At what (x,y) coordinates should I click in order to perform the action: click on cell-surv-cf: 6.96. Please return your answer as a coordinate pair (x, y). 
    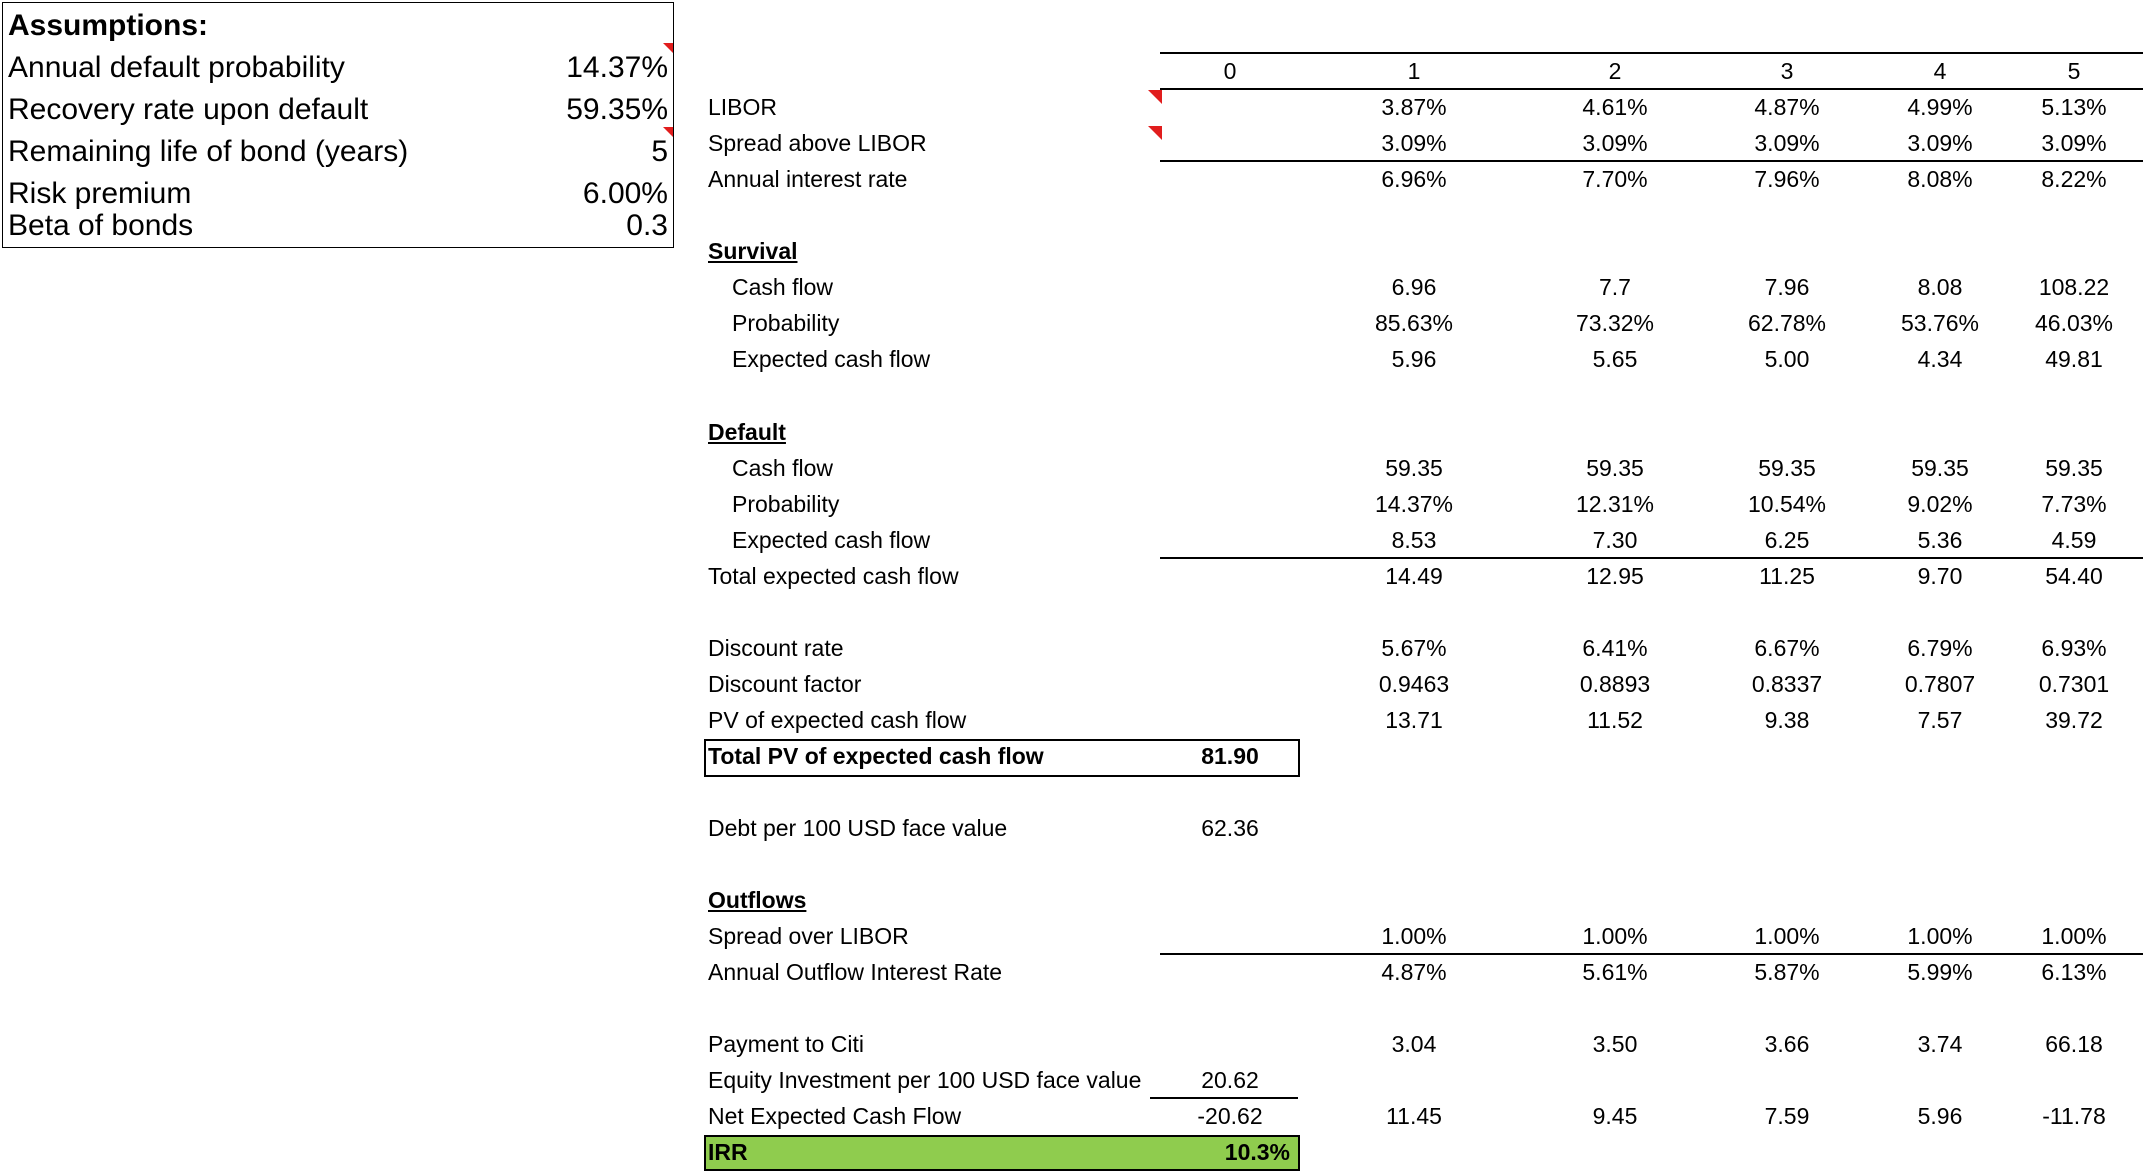
    Looking at the image, I should click on (1414, 287).